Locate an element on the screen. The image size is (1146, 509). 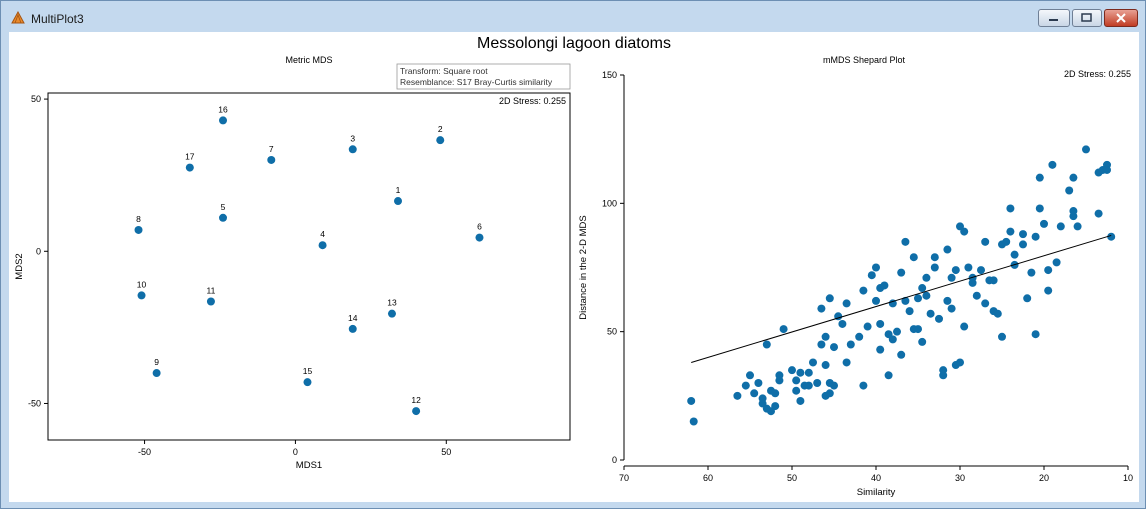
mds-x-tick-label: 0 is located at coordinates (295, 452).